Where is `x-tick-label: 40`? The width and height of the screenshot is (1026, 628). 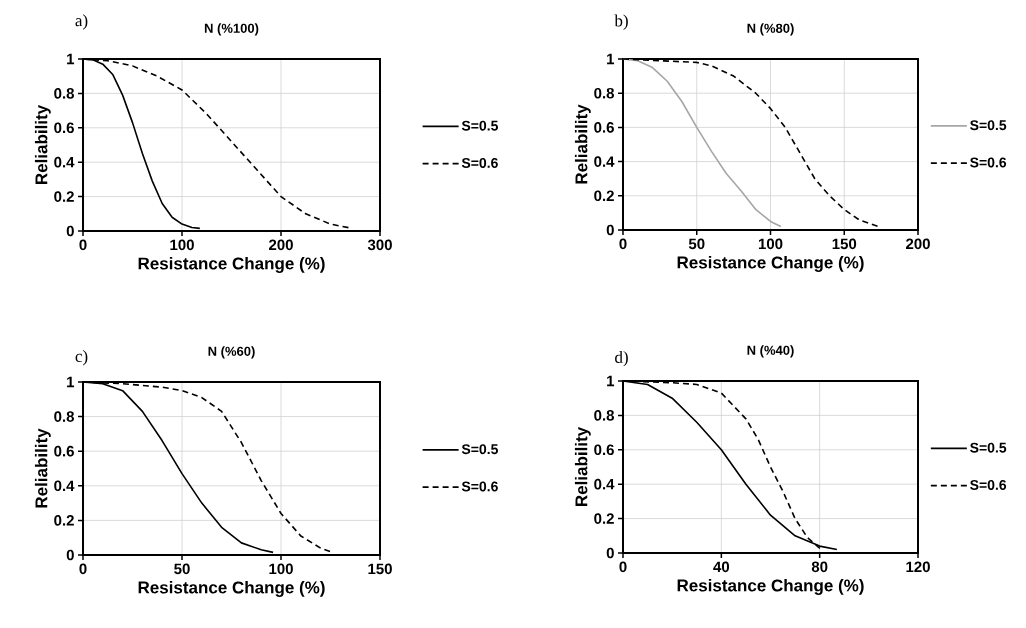 x-tick-label: 40 is located at coordinates (721, 567).